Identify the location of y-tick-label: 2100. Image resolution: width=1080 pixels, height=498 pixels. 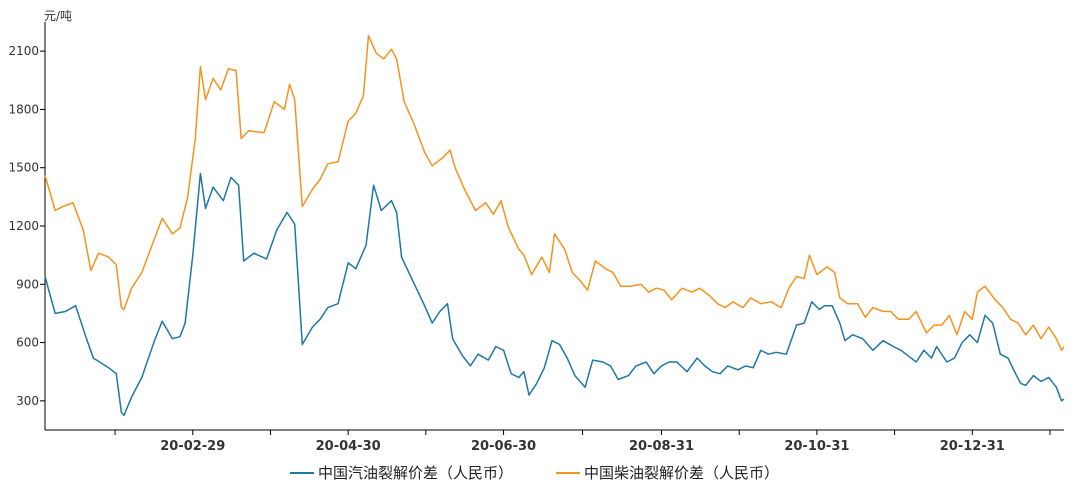
(23, 51).